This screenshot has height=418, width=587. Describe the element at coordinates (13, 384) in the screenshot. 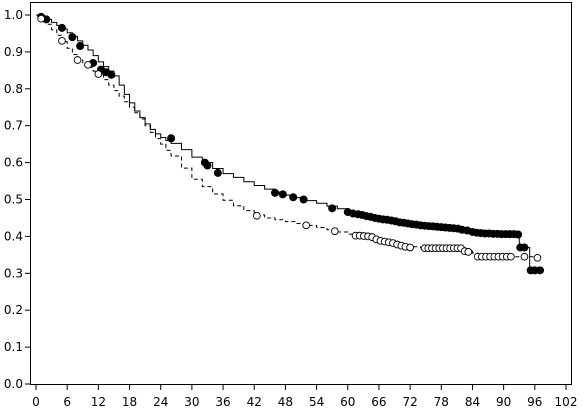

I see `y-tick-label: 0.0` at that location.